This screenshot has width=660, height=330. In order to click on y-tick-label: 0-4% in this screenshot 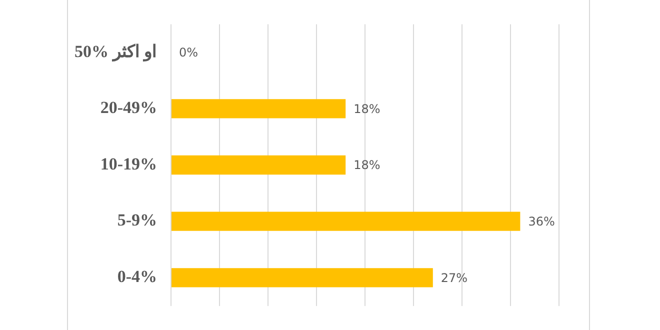, I will do `click(137, 276)`.